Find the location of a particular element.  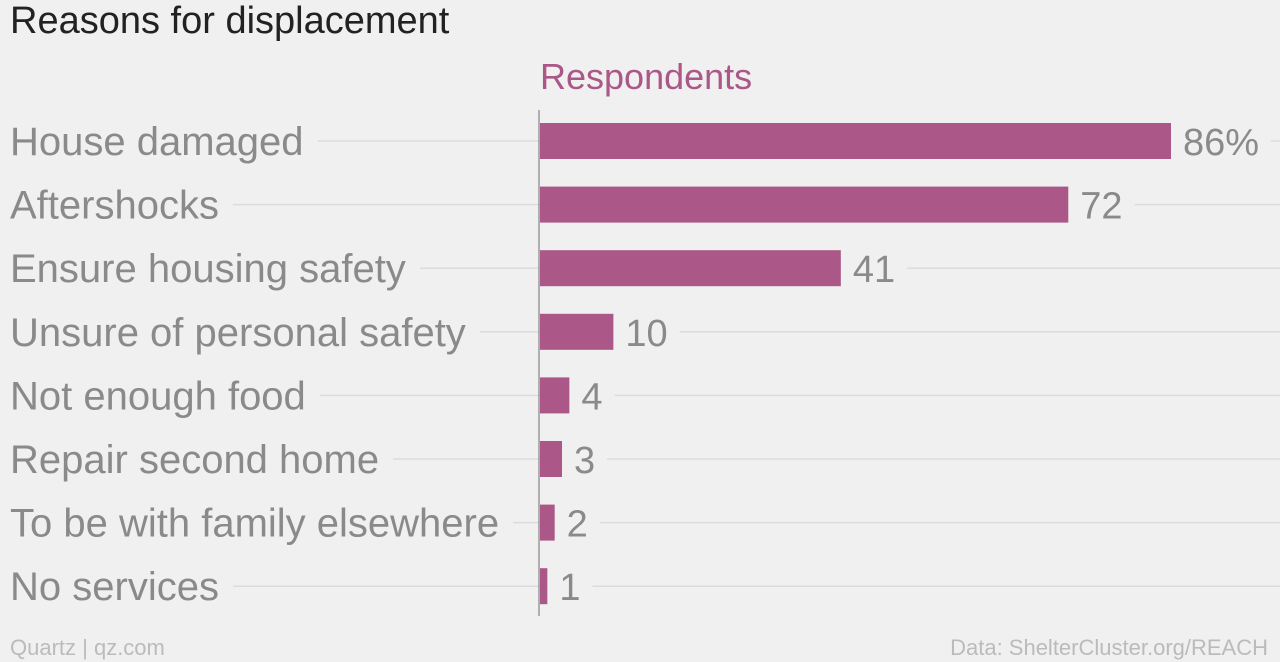

chart-title: Reasons for displacement is located at coordinates (230, 21).